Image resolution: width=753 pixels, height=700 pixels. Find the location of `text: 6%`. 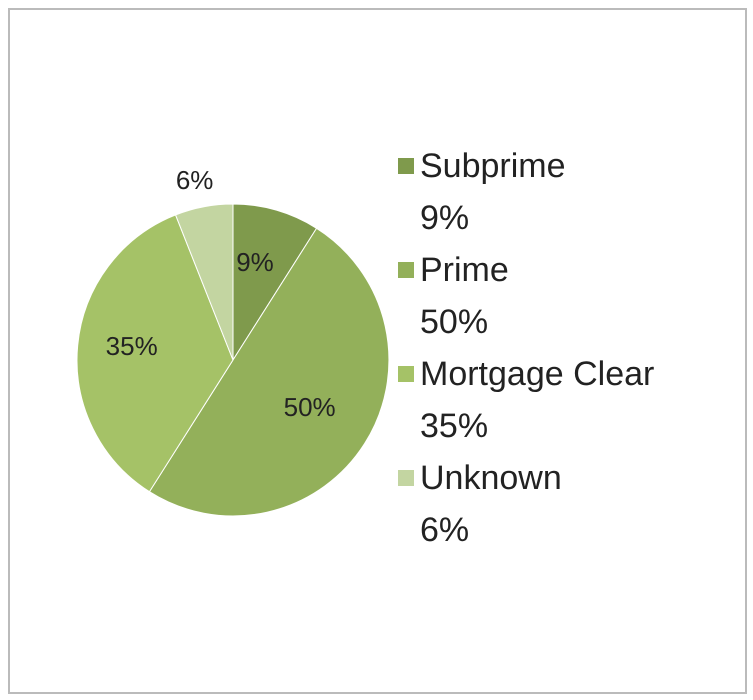

text: 6% is located at coordinates (445, 530).